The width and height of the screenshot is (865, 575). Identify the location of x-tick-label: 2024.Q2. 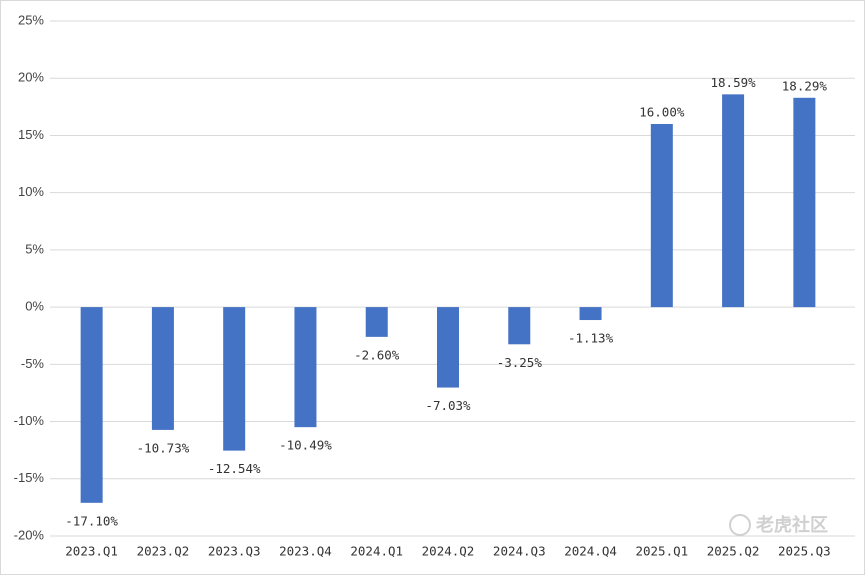
(448, 551).